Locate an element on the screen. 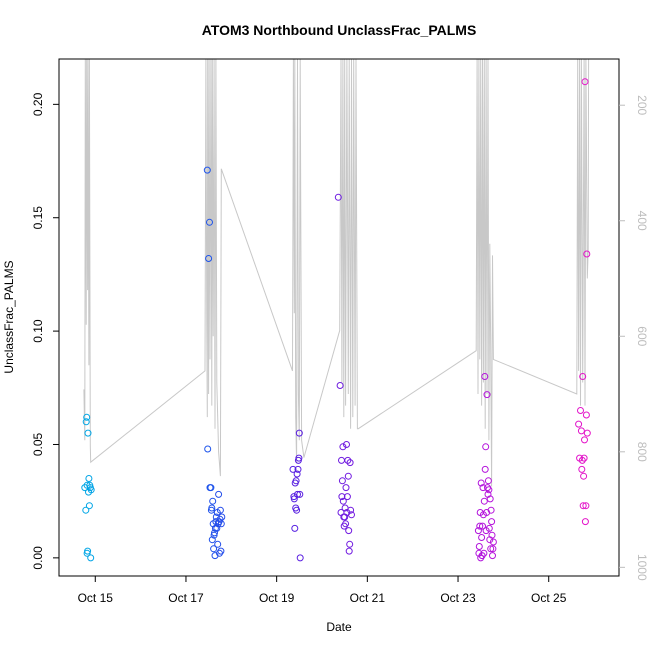  y2-tick-label: 800 is located at coordinates (642, 452).